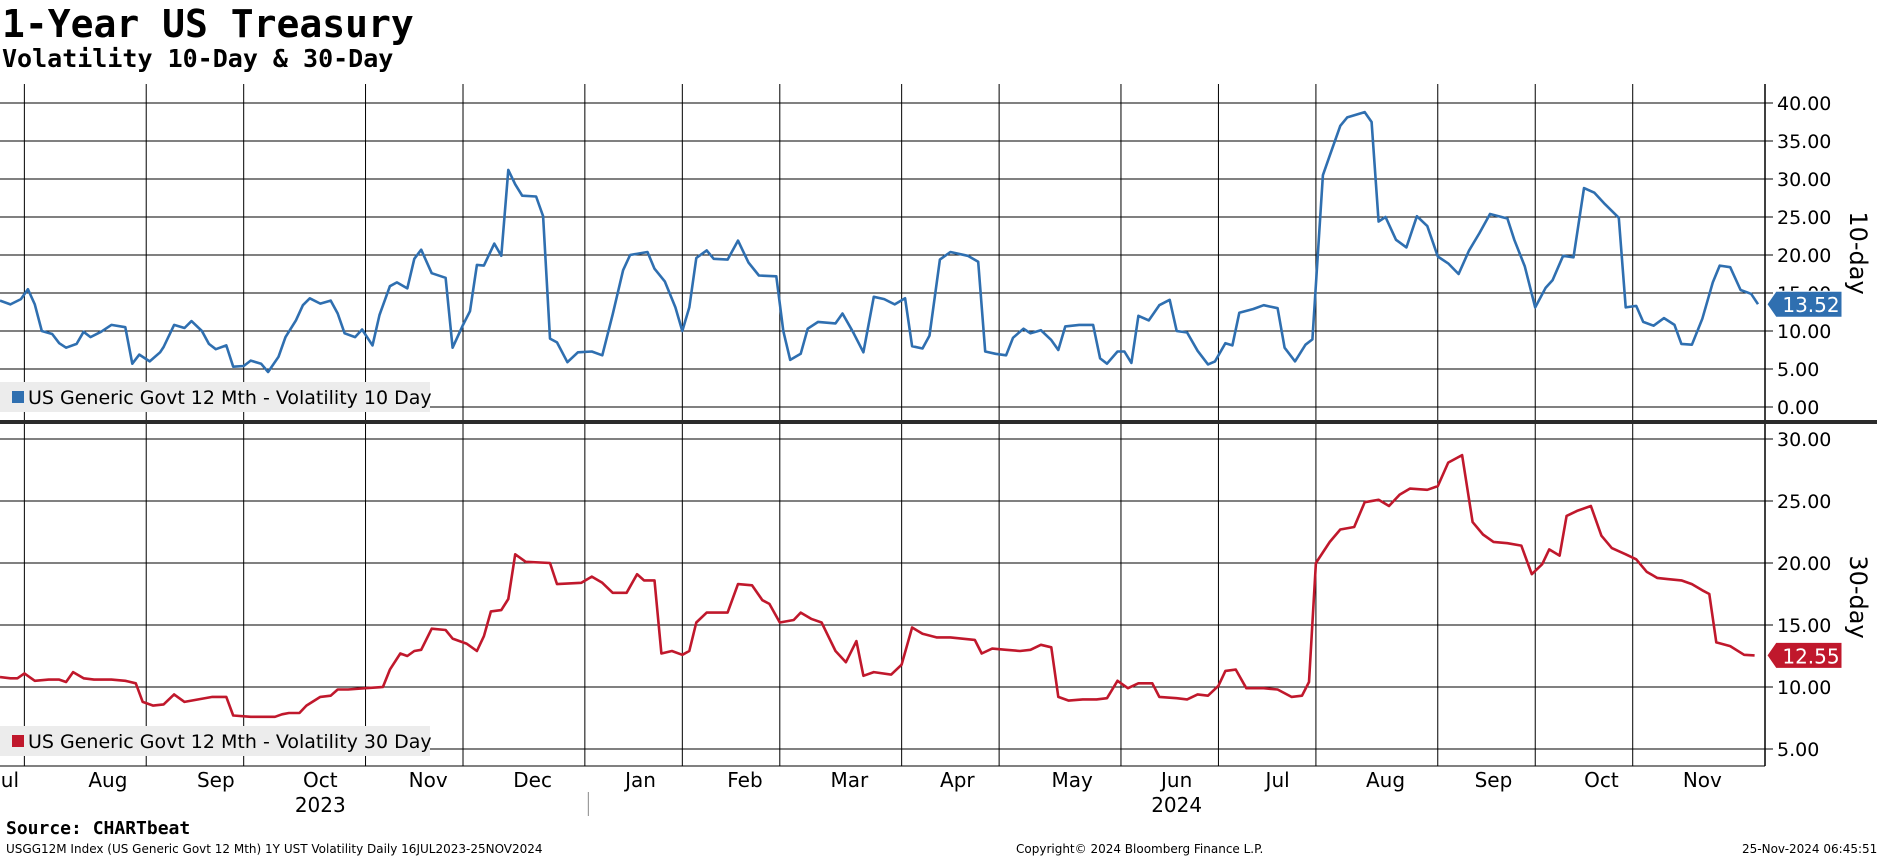 This screenshot has width=1877, height=859. Describe the element at coordinates (1858, 596) in the screenshot. I see `y-axis-title-30day: 30-day` at that location.